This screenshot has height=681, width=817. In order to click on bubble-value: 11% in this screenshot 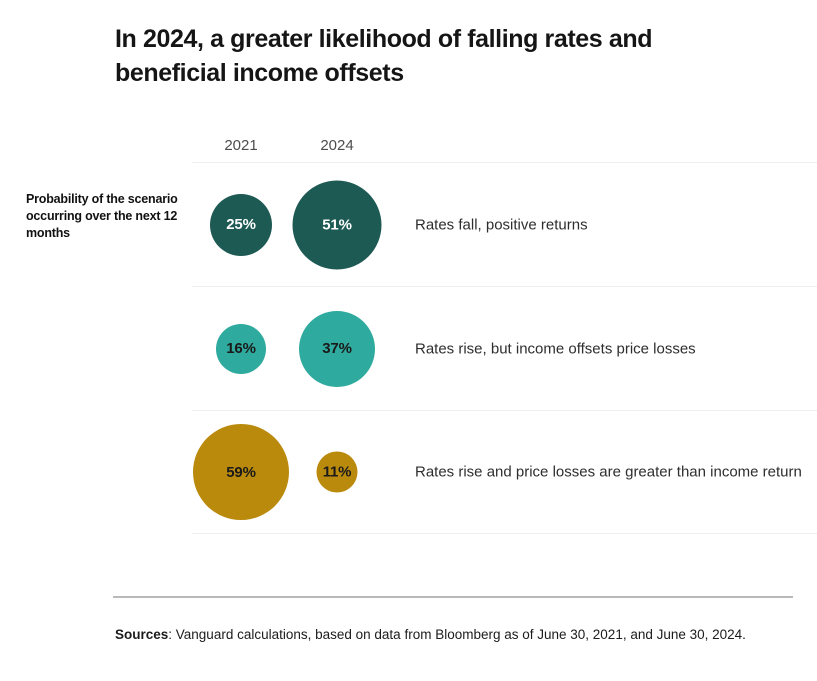, I will do `click(337, 472)`.